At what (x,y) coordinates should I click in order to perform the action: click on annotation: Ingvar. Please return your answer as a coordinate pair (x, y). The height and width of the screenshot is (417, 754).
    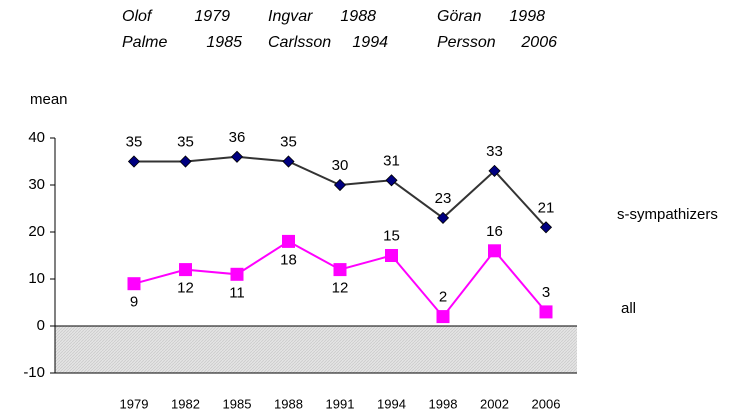
    Looking at the image, I should click on (290, 16).